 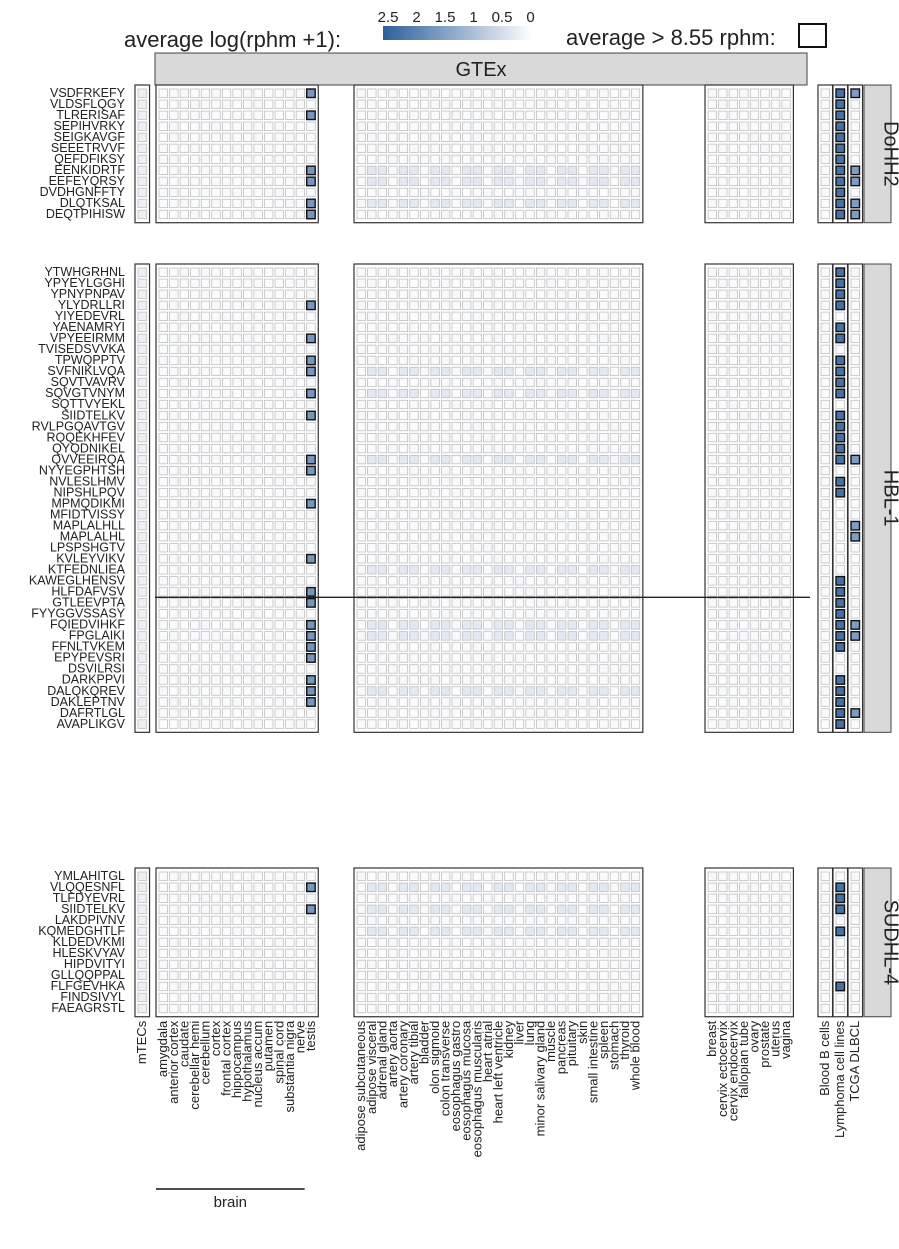 I want to click on row-label: EENKIDRTF, so click(x=89, y=170).